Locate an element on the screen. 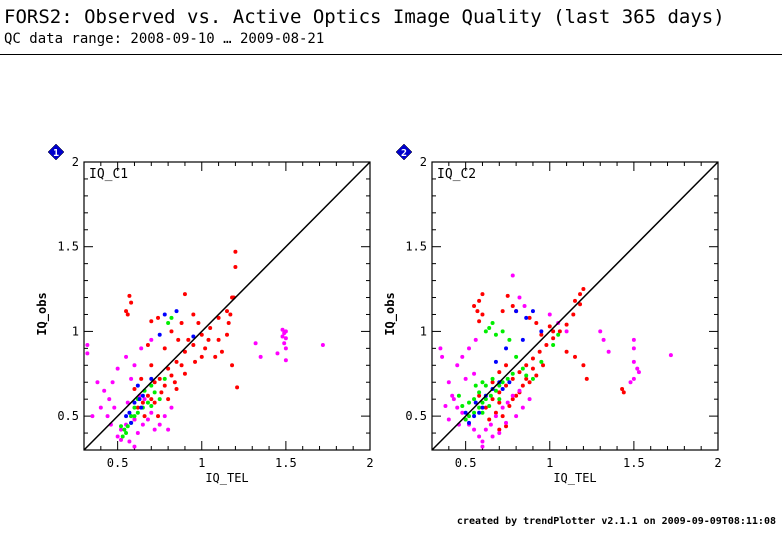  badge-number: 2 is located at coordinates (404, 153).